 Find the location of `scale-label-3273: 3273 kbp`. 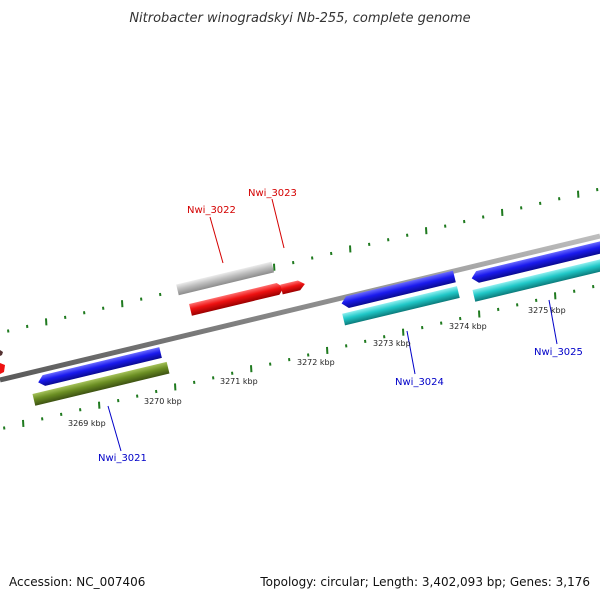

scale-label-3273: 3273 kbp is located at coordinates (392, 343).